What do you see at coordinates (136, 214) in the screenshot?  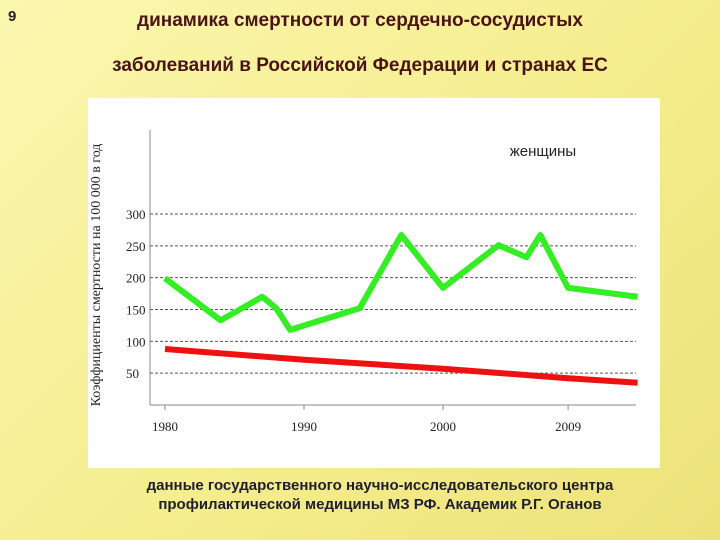 I see `y-tick-label: 300` at bounding box center [136, 214].